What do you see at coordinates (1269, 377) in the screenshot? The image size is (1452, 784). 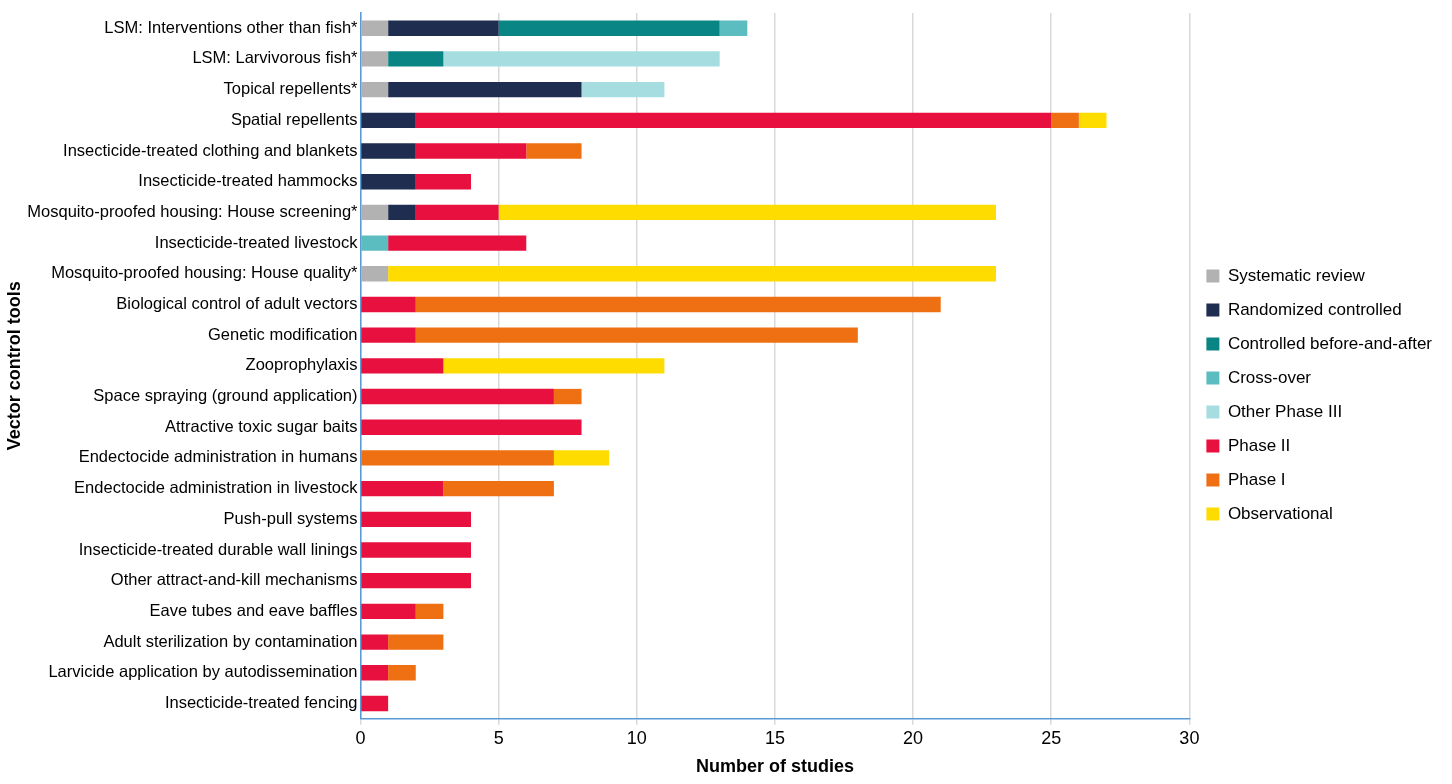 I see `legend-label: Cross-over` at bounding box center [1269, 377].